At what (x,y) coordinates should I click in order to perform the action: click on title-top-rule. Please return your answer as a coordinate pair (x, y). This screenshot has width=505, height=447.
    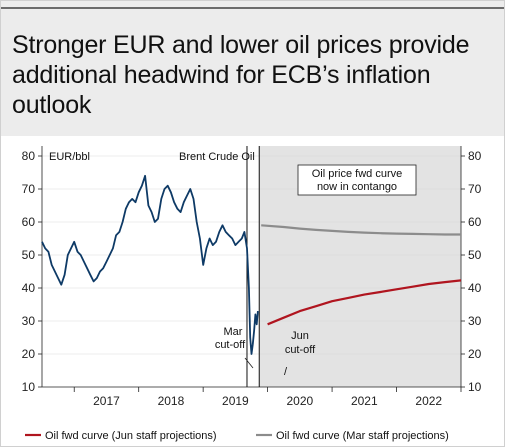
    Looking at the image, I should click on (252, 8).